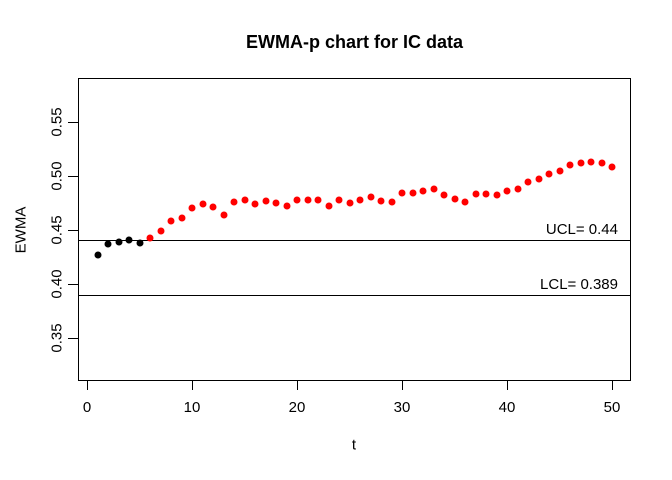 The width and height of the screenshot is (672, 480). What do you see at coordinates (57, 284) in the screenshot?
I see `y-axis-tick-label: 0.40` at bounding box center [57, 284].